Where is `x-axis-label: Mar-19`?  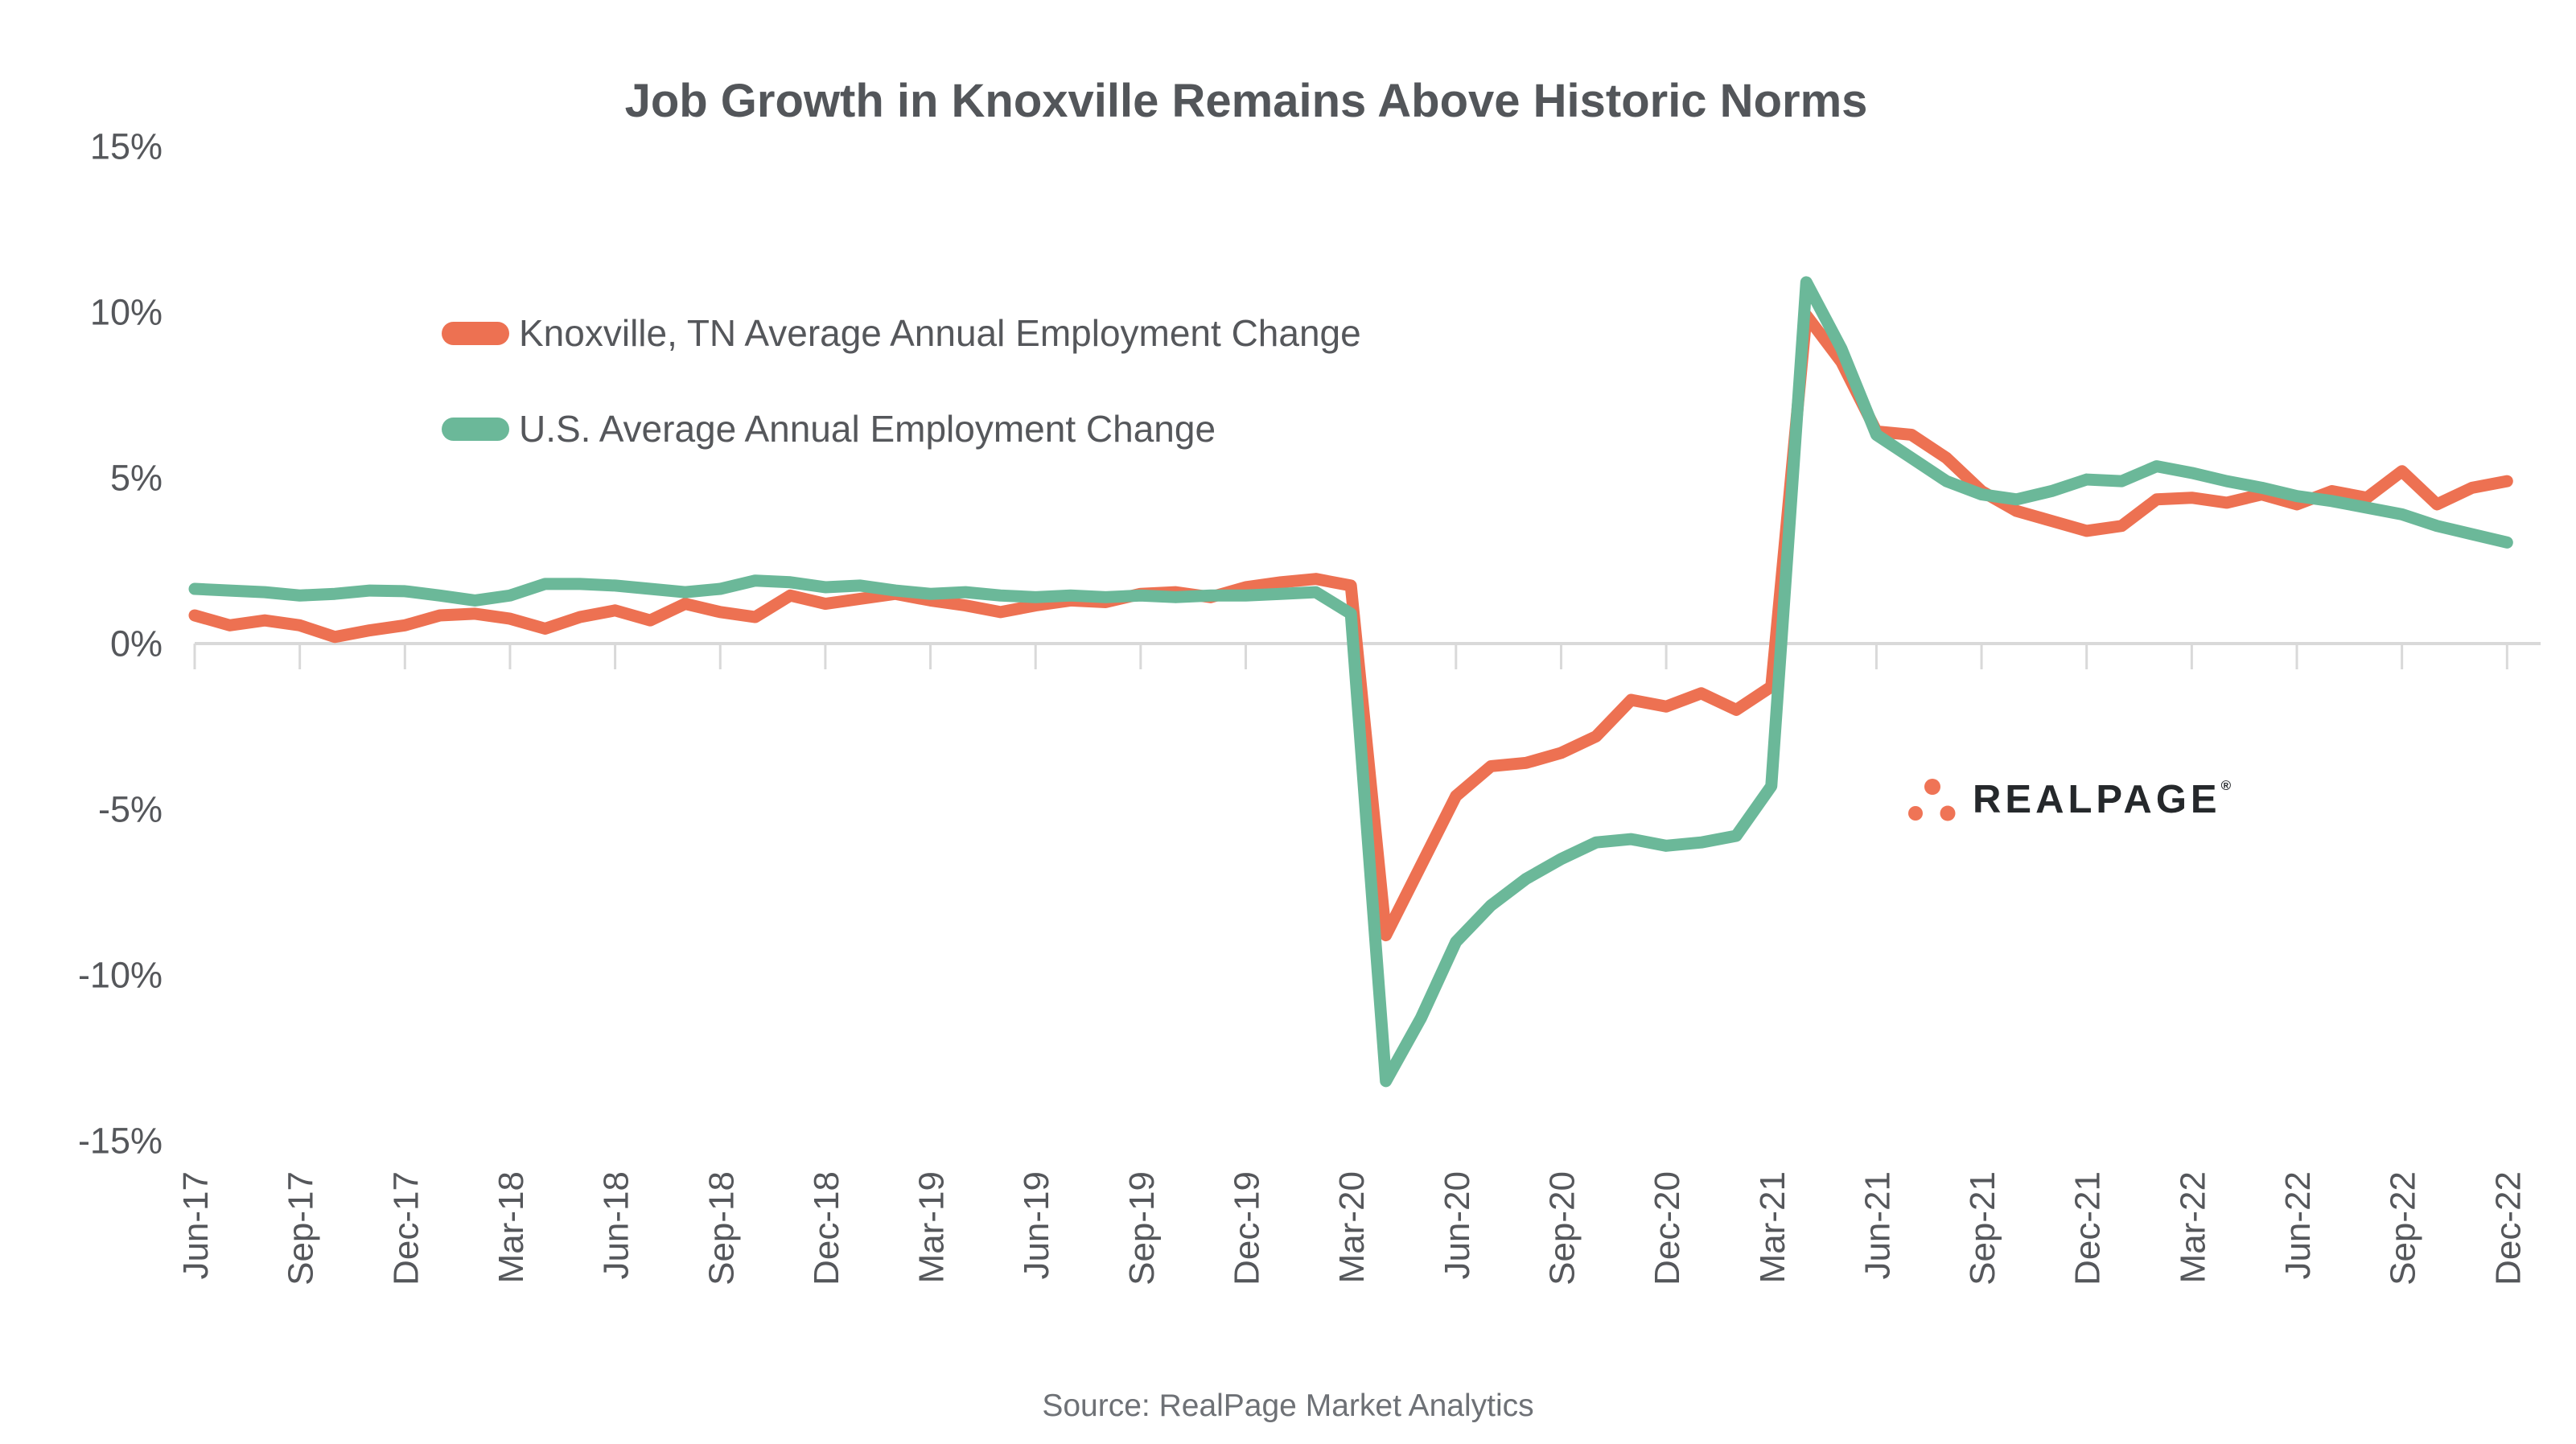
x-axis-label: Mar-19 is located at coordinates (932, 1227).